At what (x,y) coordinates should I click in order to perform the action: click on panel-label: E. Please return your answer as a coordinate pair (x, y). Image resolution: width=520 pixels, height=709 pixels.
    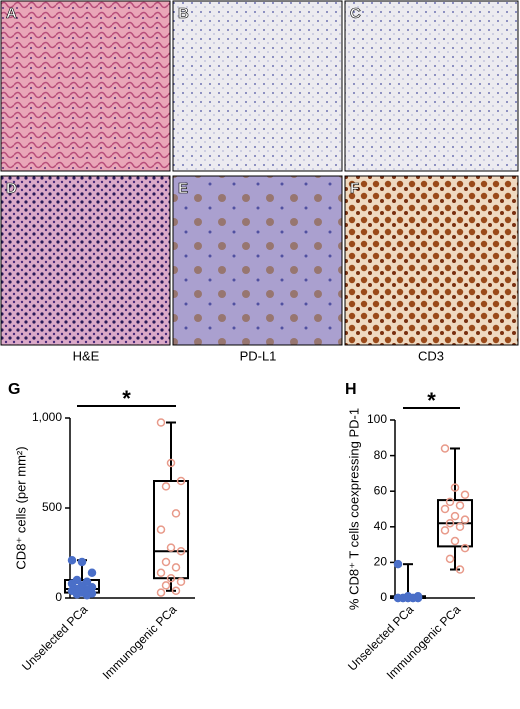
    Looking at the image, I should click on (183, 188).